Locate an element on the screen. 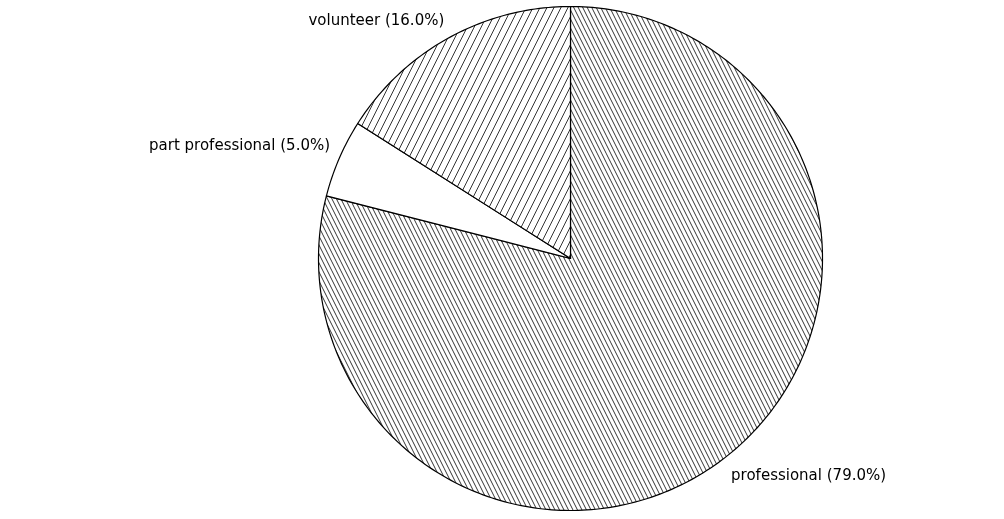 The width and height of the screenshot is (1004, 519). slice-label: part professional (5.0%) is located at coordinates (240, 145).